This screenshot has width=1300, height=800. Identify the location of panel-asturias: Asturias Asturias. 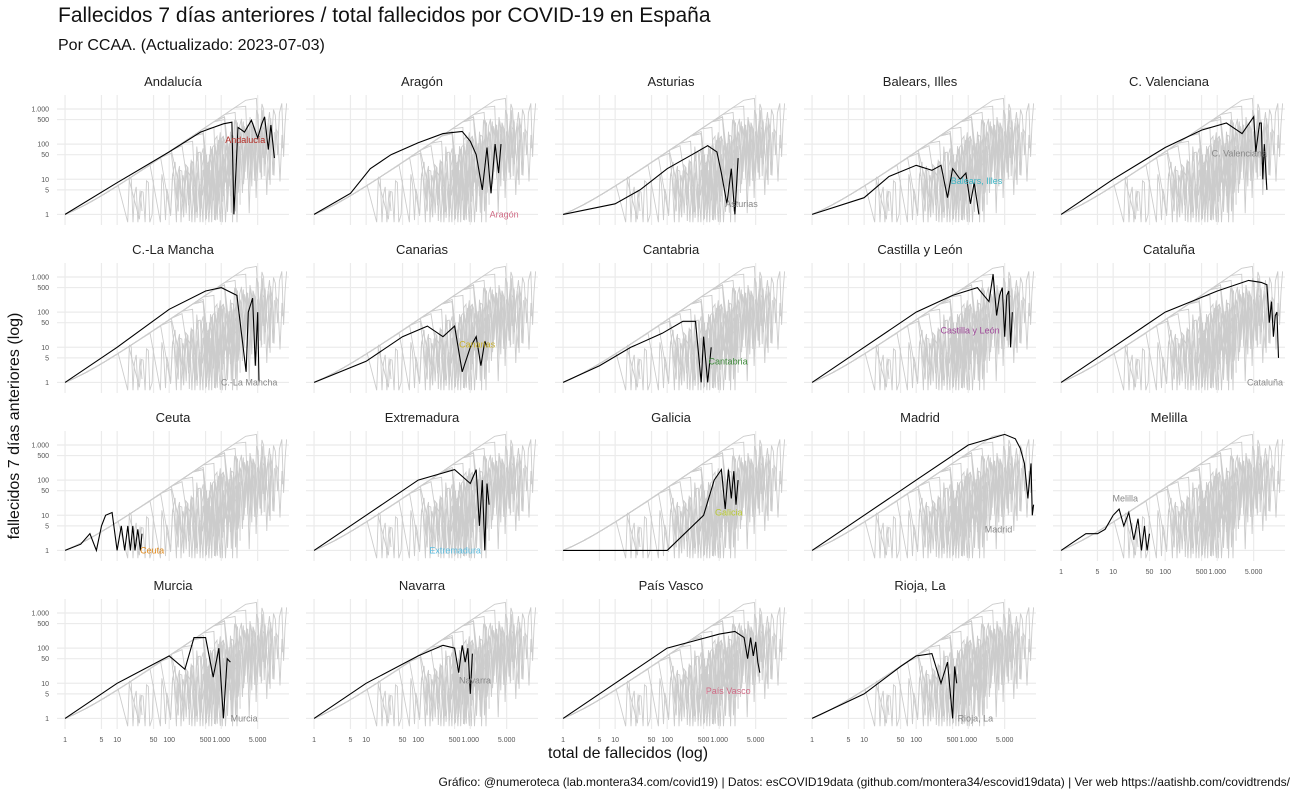
(671, 149).